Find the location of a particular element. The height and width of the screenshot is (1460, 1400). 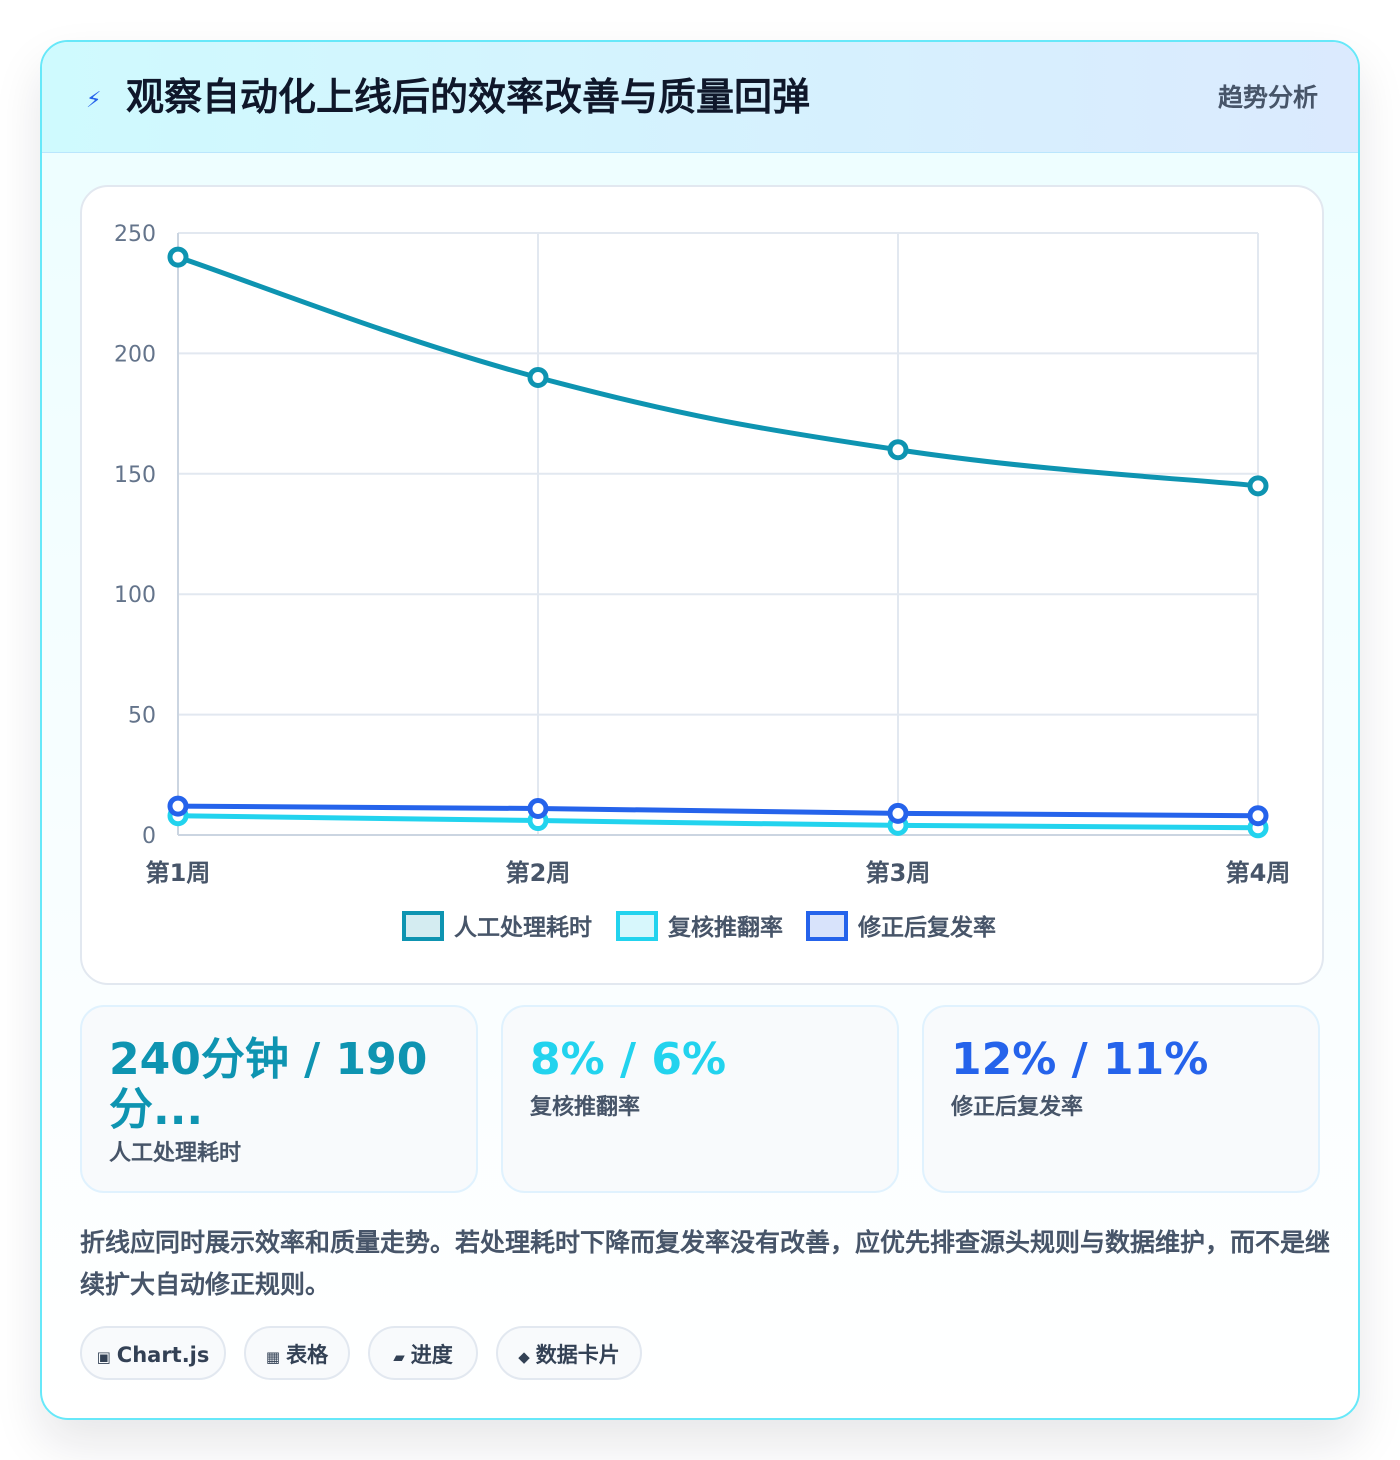

header-tag: 趋势分析 is located at coordinates (1267, 97).